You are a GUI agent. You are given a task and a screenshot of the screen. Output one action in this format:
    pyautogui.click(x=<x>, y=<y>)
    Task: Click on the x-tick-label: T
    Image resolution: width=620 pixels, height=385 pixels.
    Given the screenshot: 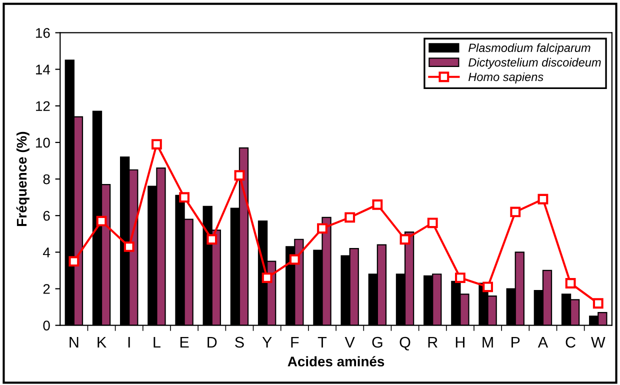 What is the action you would take?
    pyautogui.click(x=322, y=342)
    